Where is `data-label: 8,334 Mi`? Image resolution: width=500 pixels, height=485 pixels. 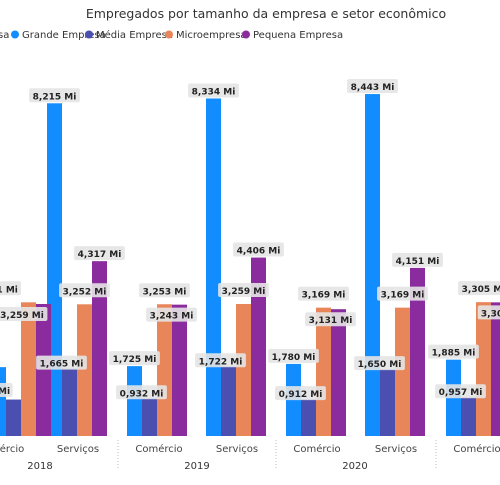
data-label: 8,334 Mi is located at coordinates (214, 92).